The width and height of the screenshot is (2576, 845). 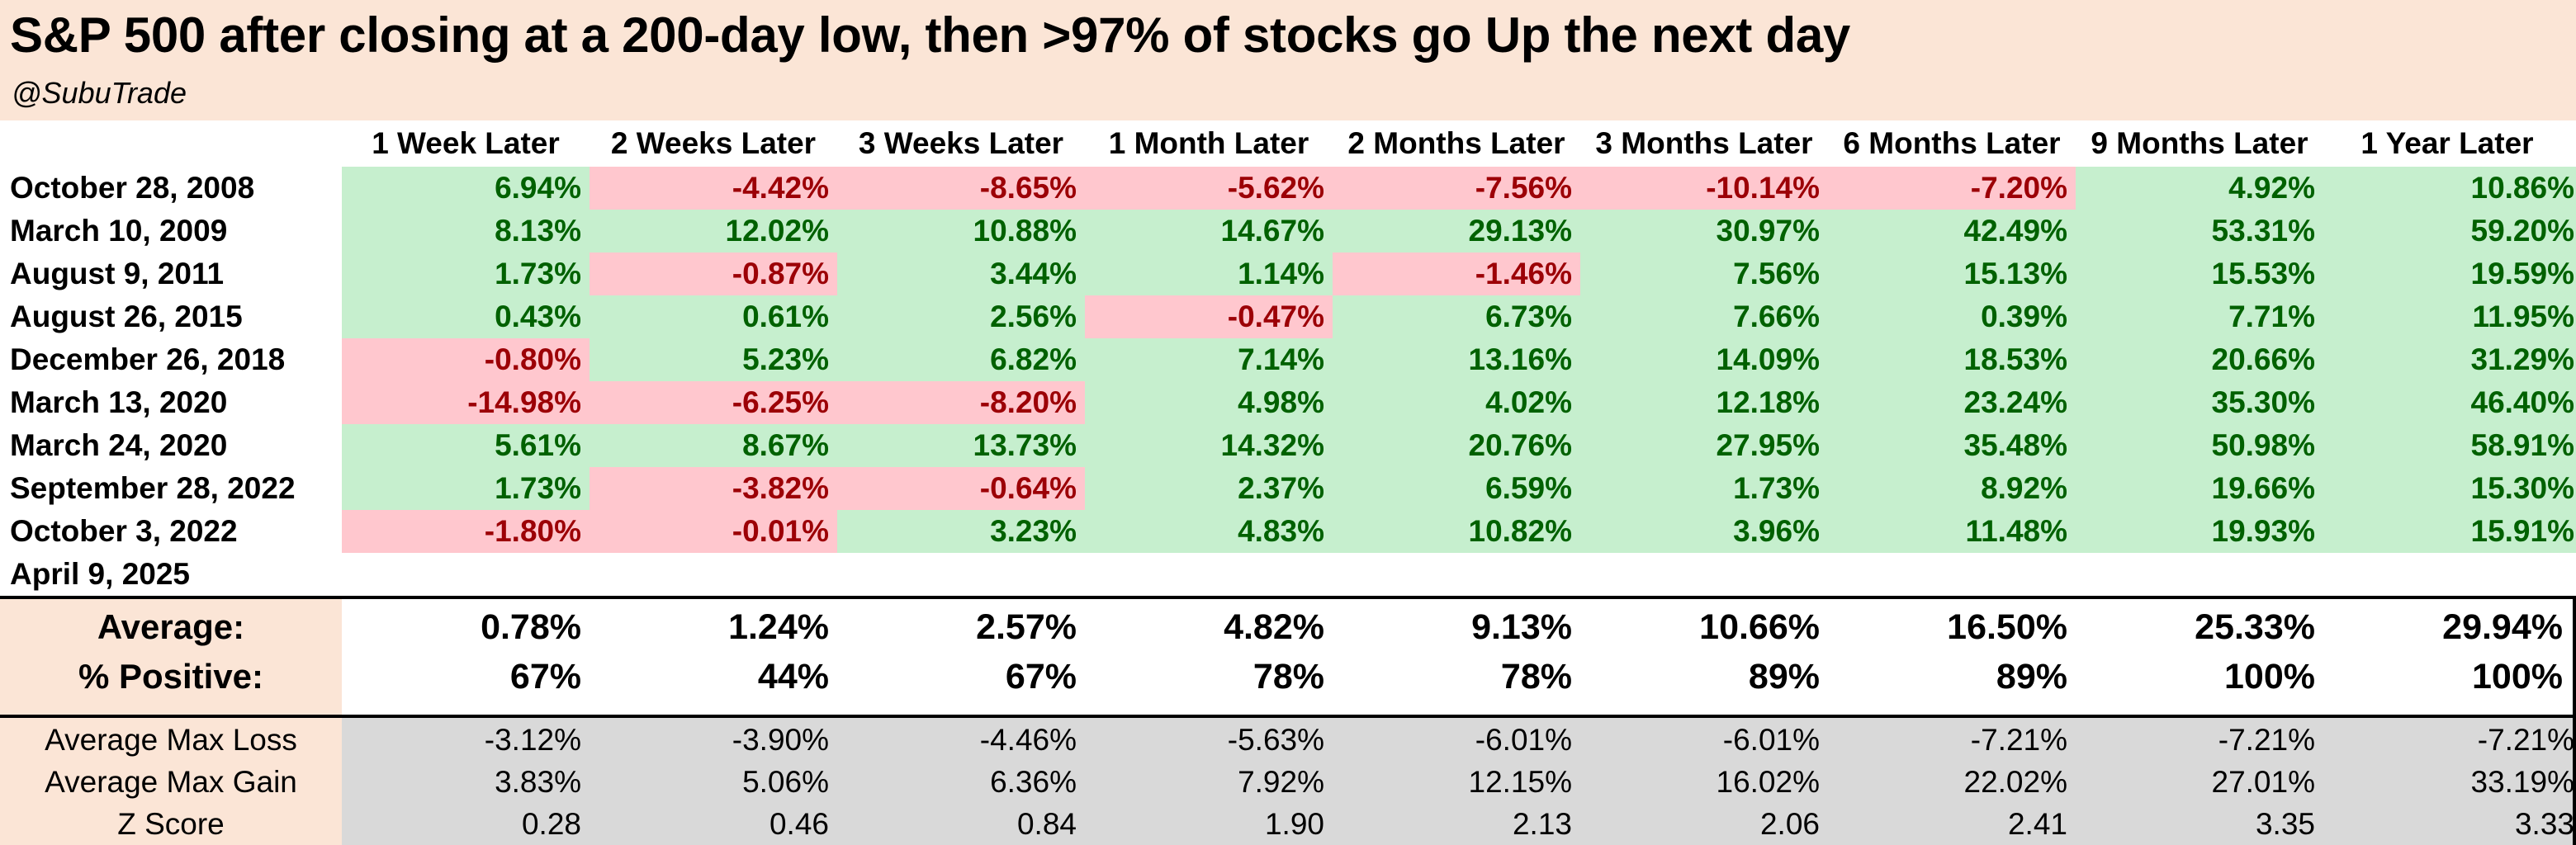 What do you see at coordinates (2199, 143) in the screenshot?
I see `column-header: 9 Months Later` at bounding box center [2199, 143].